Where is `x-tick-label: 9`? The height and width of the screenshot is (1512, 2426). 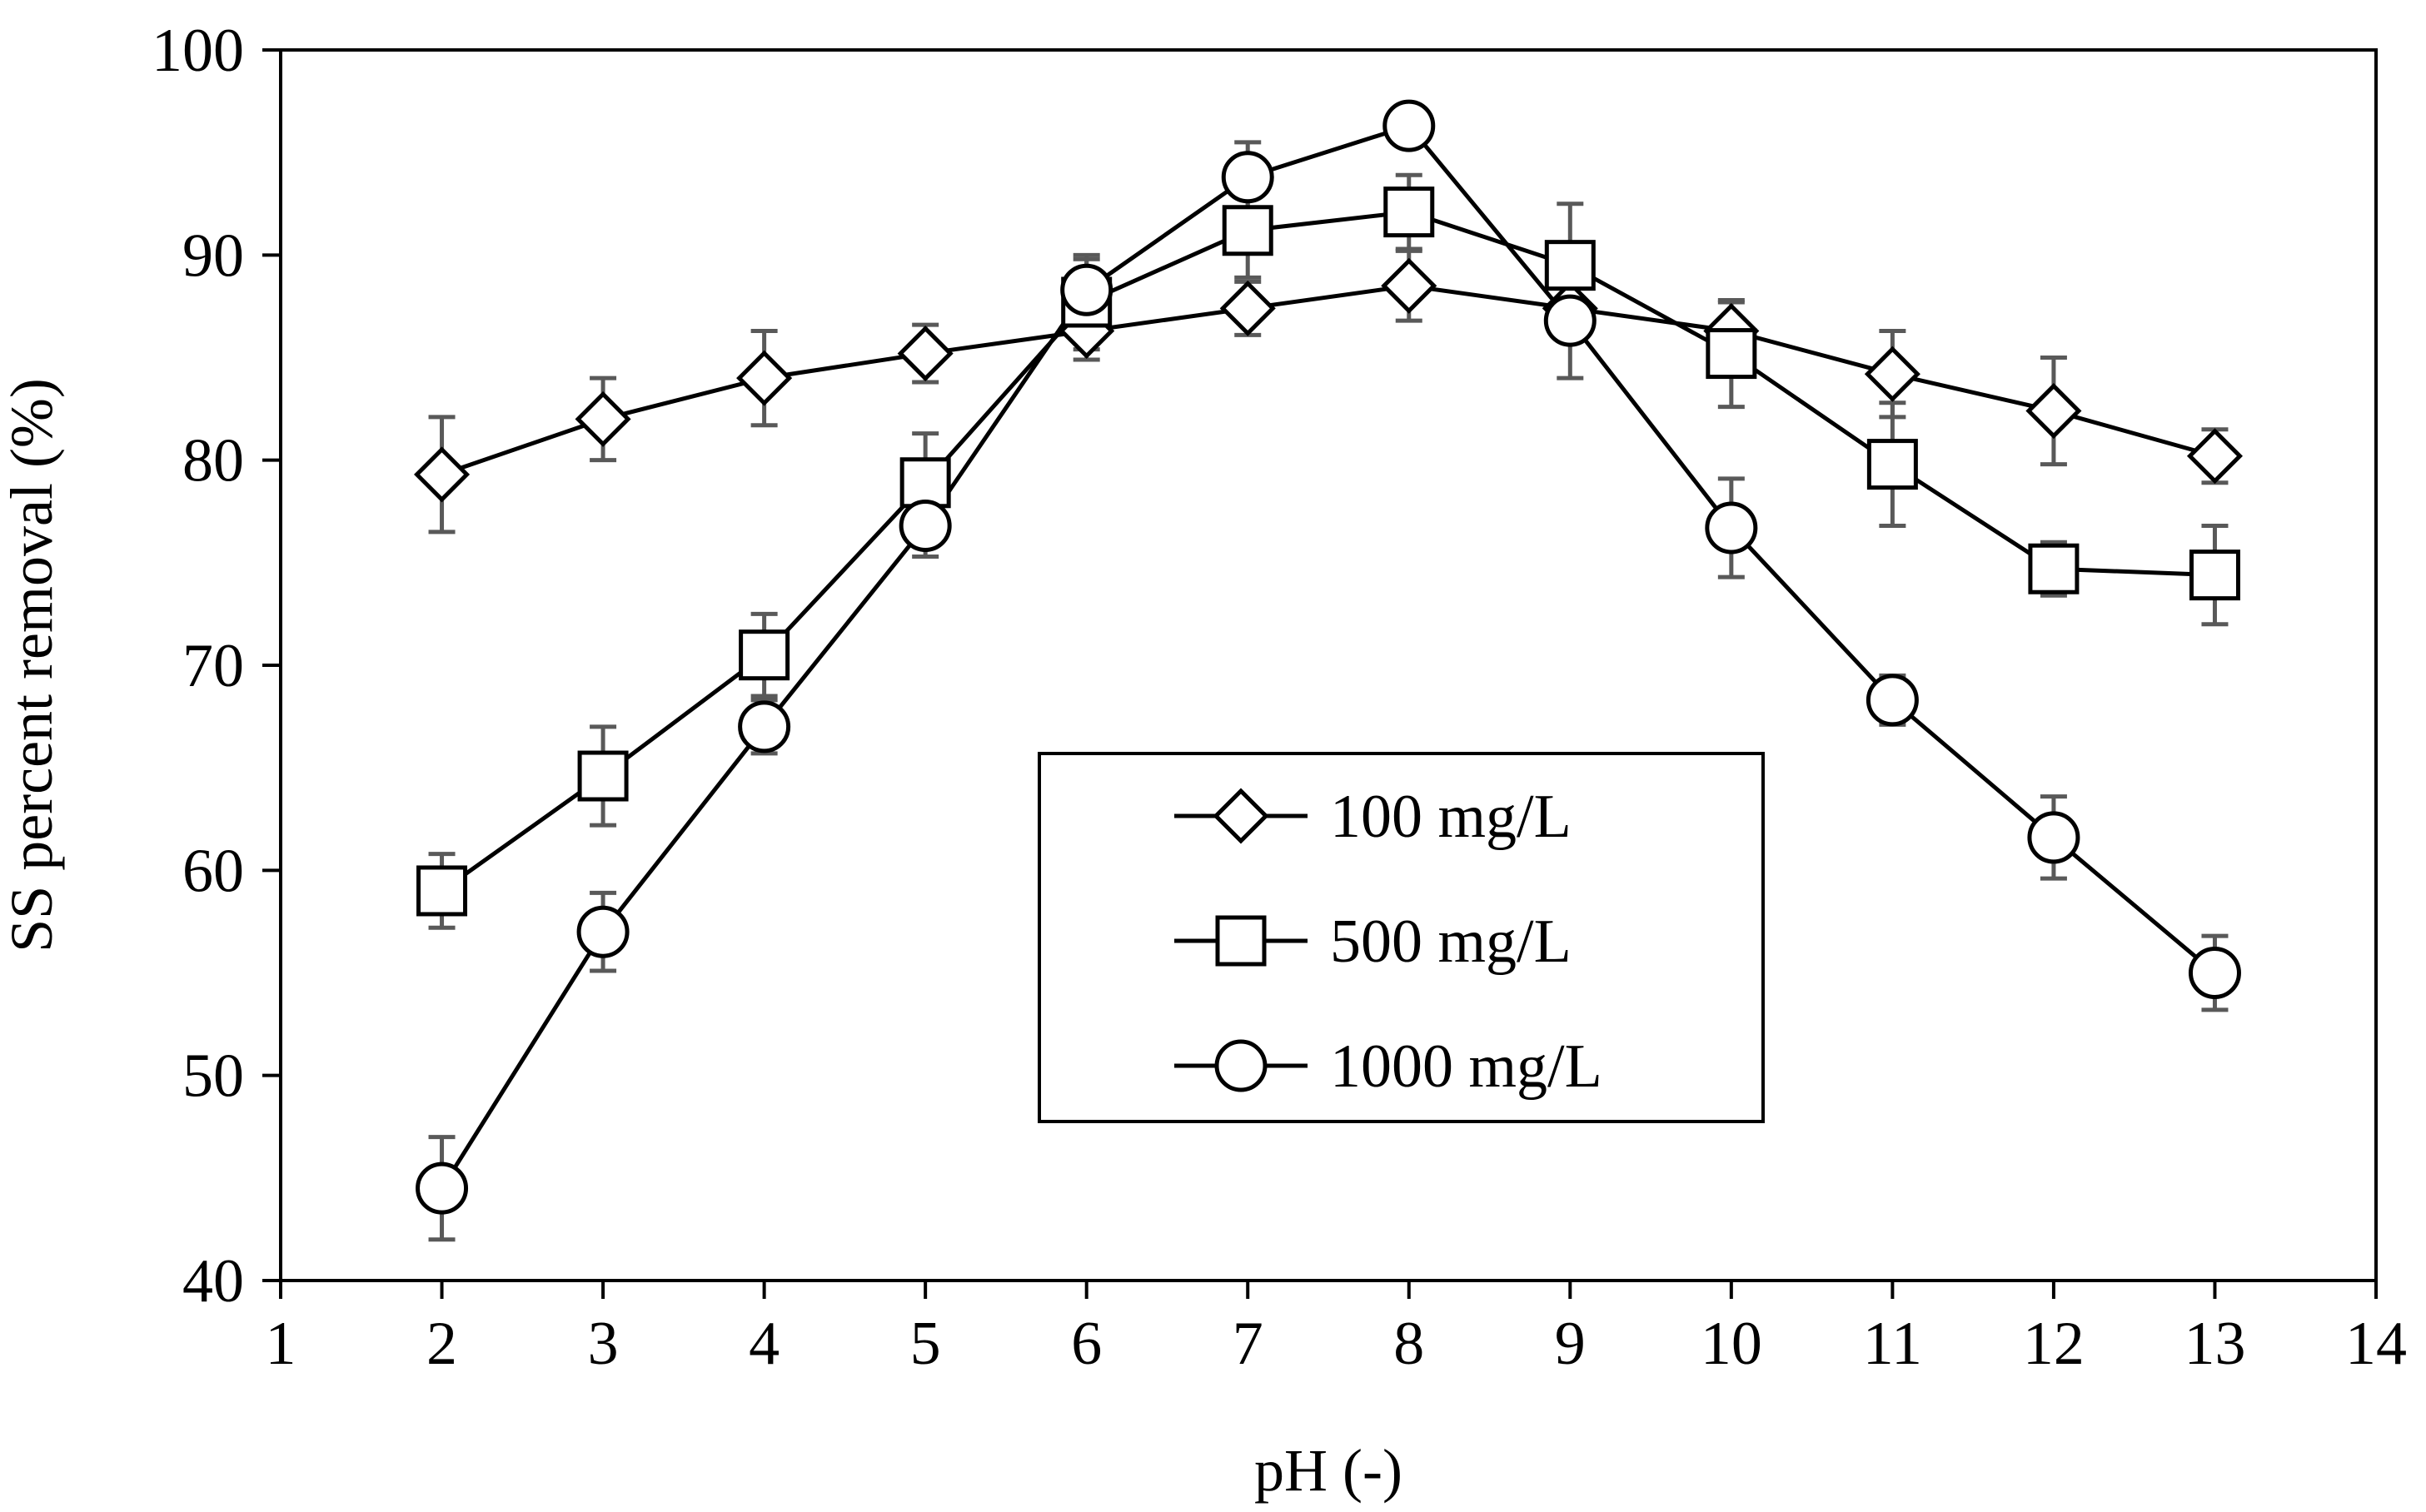
x-tick-label: 9 is located at coordinates (1570, 1344).